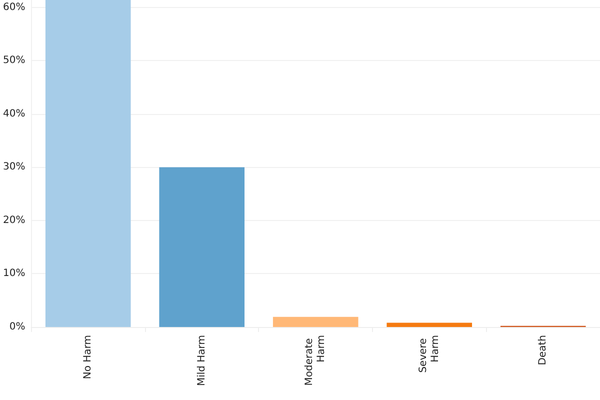  What do you see at coordinates (88, 357) in the screenshot?
I see `x-tick-label: No Harm` at bounding box center [88, 357].